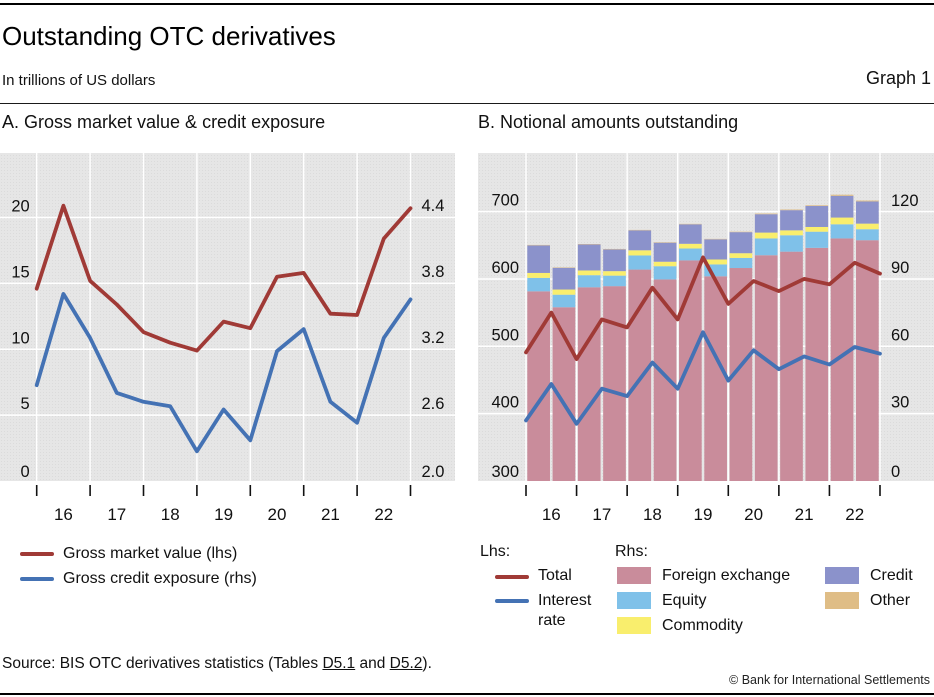 This screenshot has height=697, width=934. What do you see at coordinates (634, 600) in the screenshot?
I see `equity-swatch` at bounding box center [634, 600].